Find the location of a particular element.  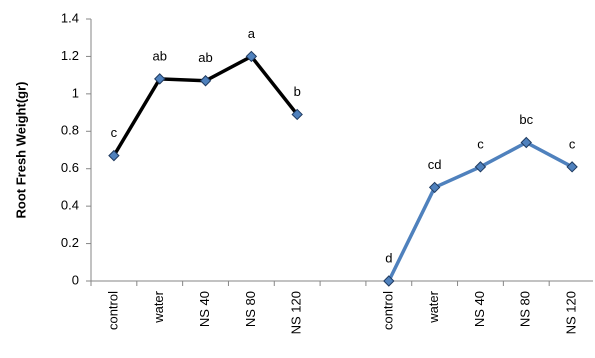

y-tick-label: 0.6 is located at coordinates (70, 167).